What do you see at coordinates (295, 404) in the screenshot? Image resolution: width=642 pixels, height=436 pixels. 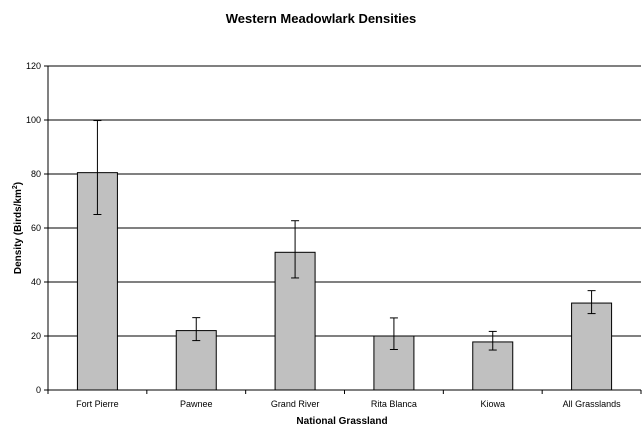 I see `x-tick-label: Grand River` at bounding box center [295, 404].